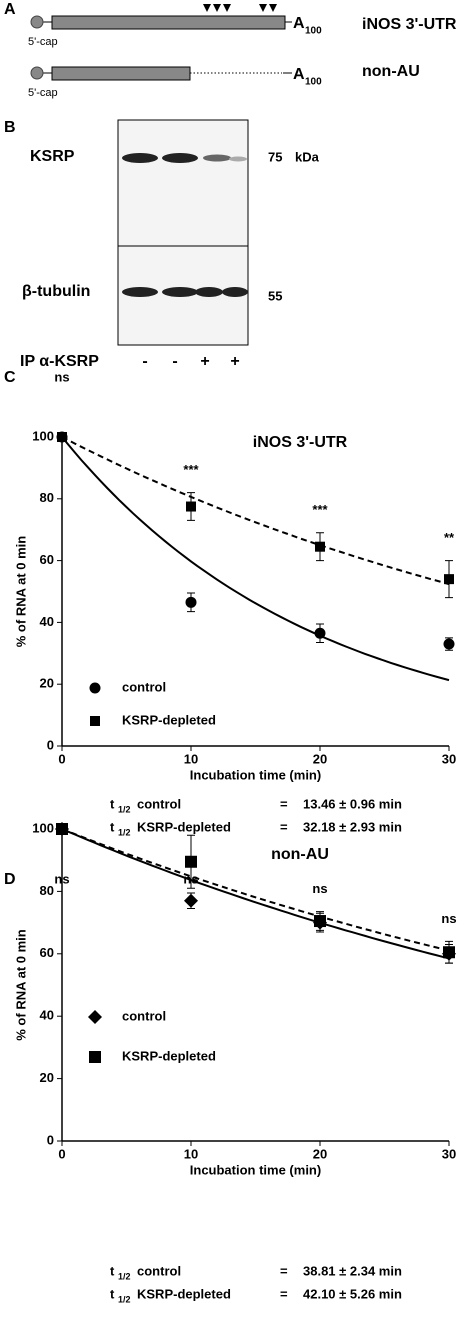 This screenshot has width=468, height=1334. Describe the element at coordinates (50, 1139) in the screenshot. I see `y-tick-label: 0` at that location.